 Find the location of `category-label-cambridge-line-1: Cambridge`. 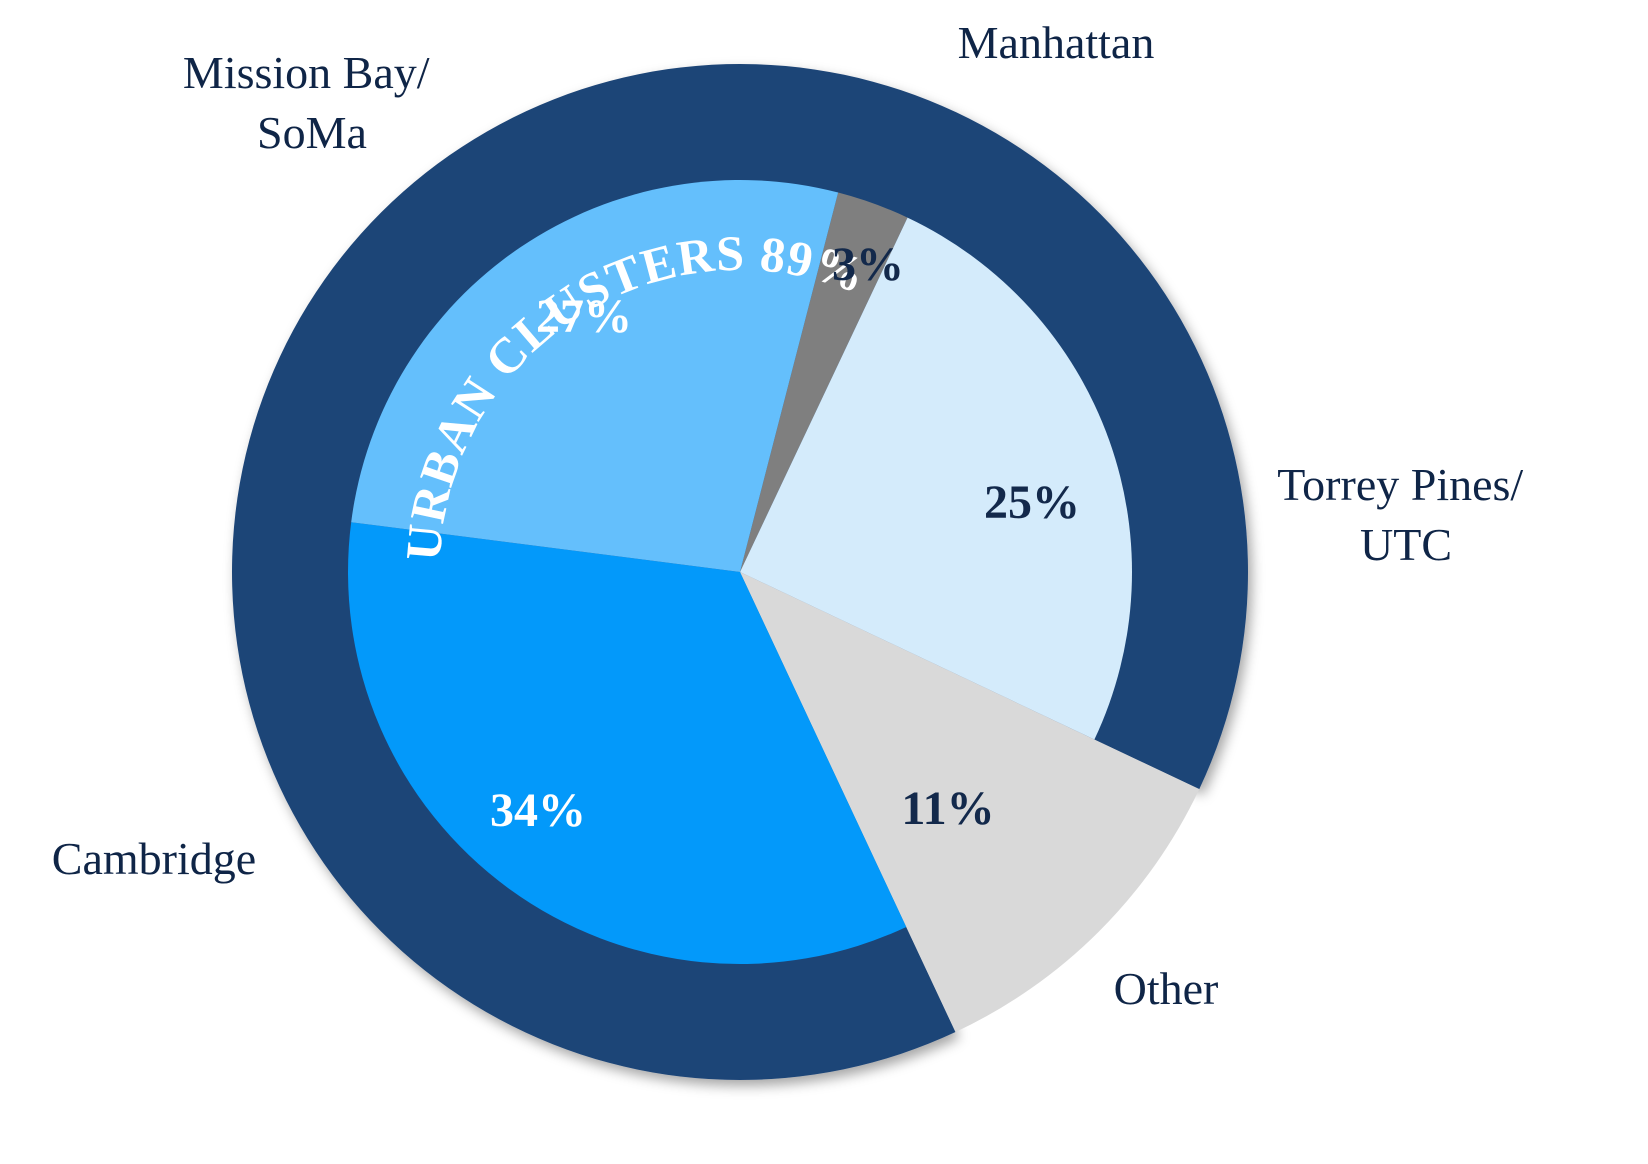

category-label-cambridge-line-1: Cambridge is located at coordinates (154, 858).